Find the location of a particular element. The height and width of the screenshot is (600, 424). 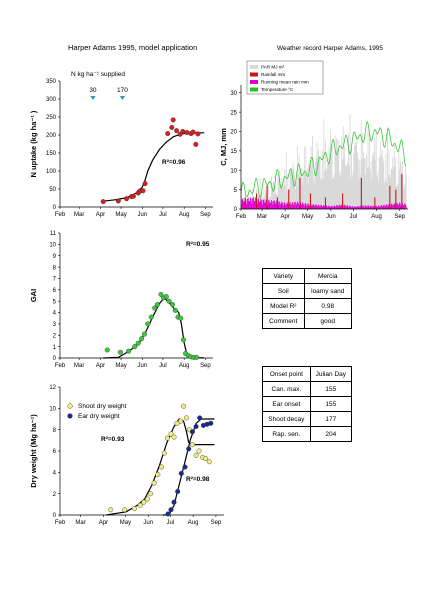

onset-header-day: Julian Day is located at coordinates (331, 374).